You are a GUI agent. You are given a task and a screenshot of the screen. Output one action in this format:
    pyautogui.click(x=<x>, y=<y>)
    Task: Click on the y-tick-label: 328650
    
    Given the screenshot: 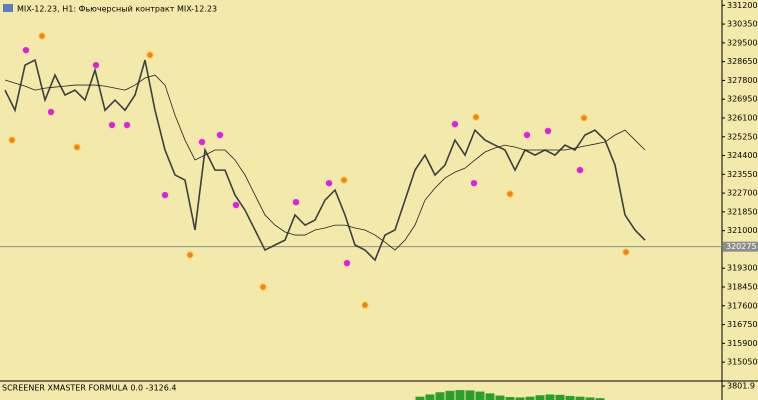 What is the action you would take?
    pyautogui.click(x=742, y=61)
    